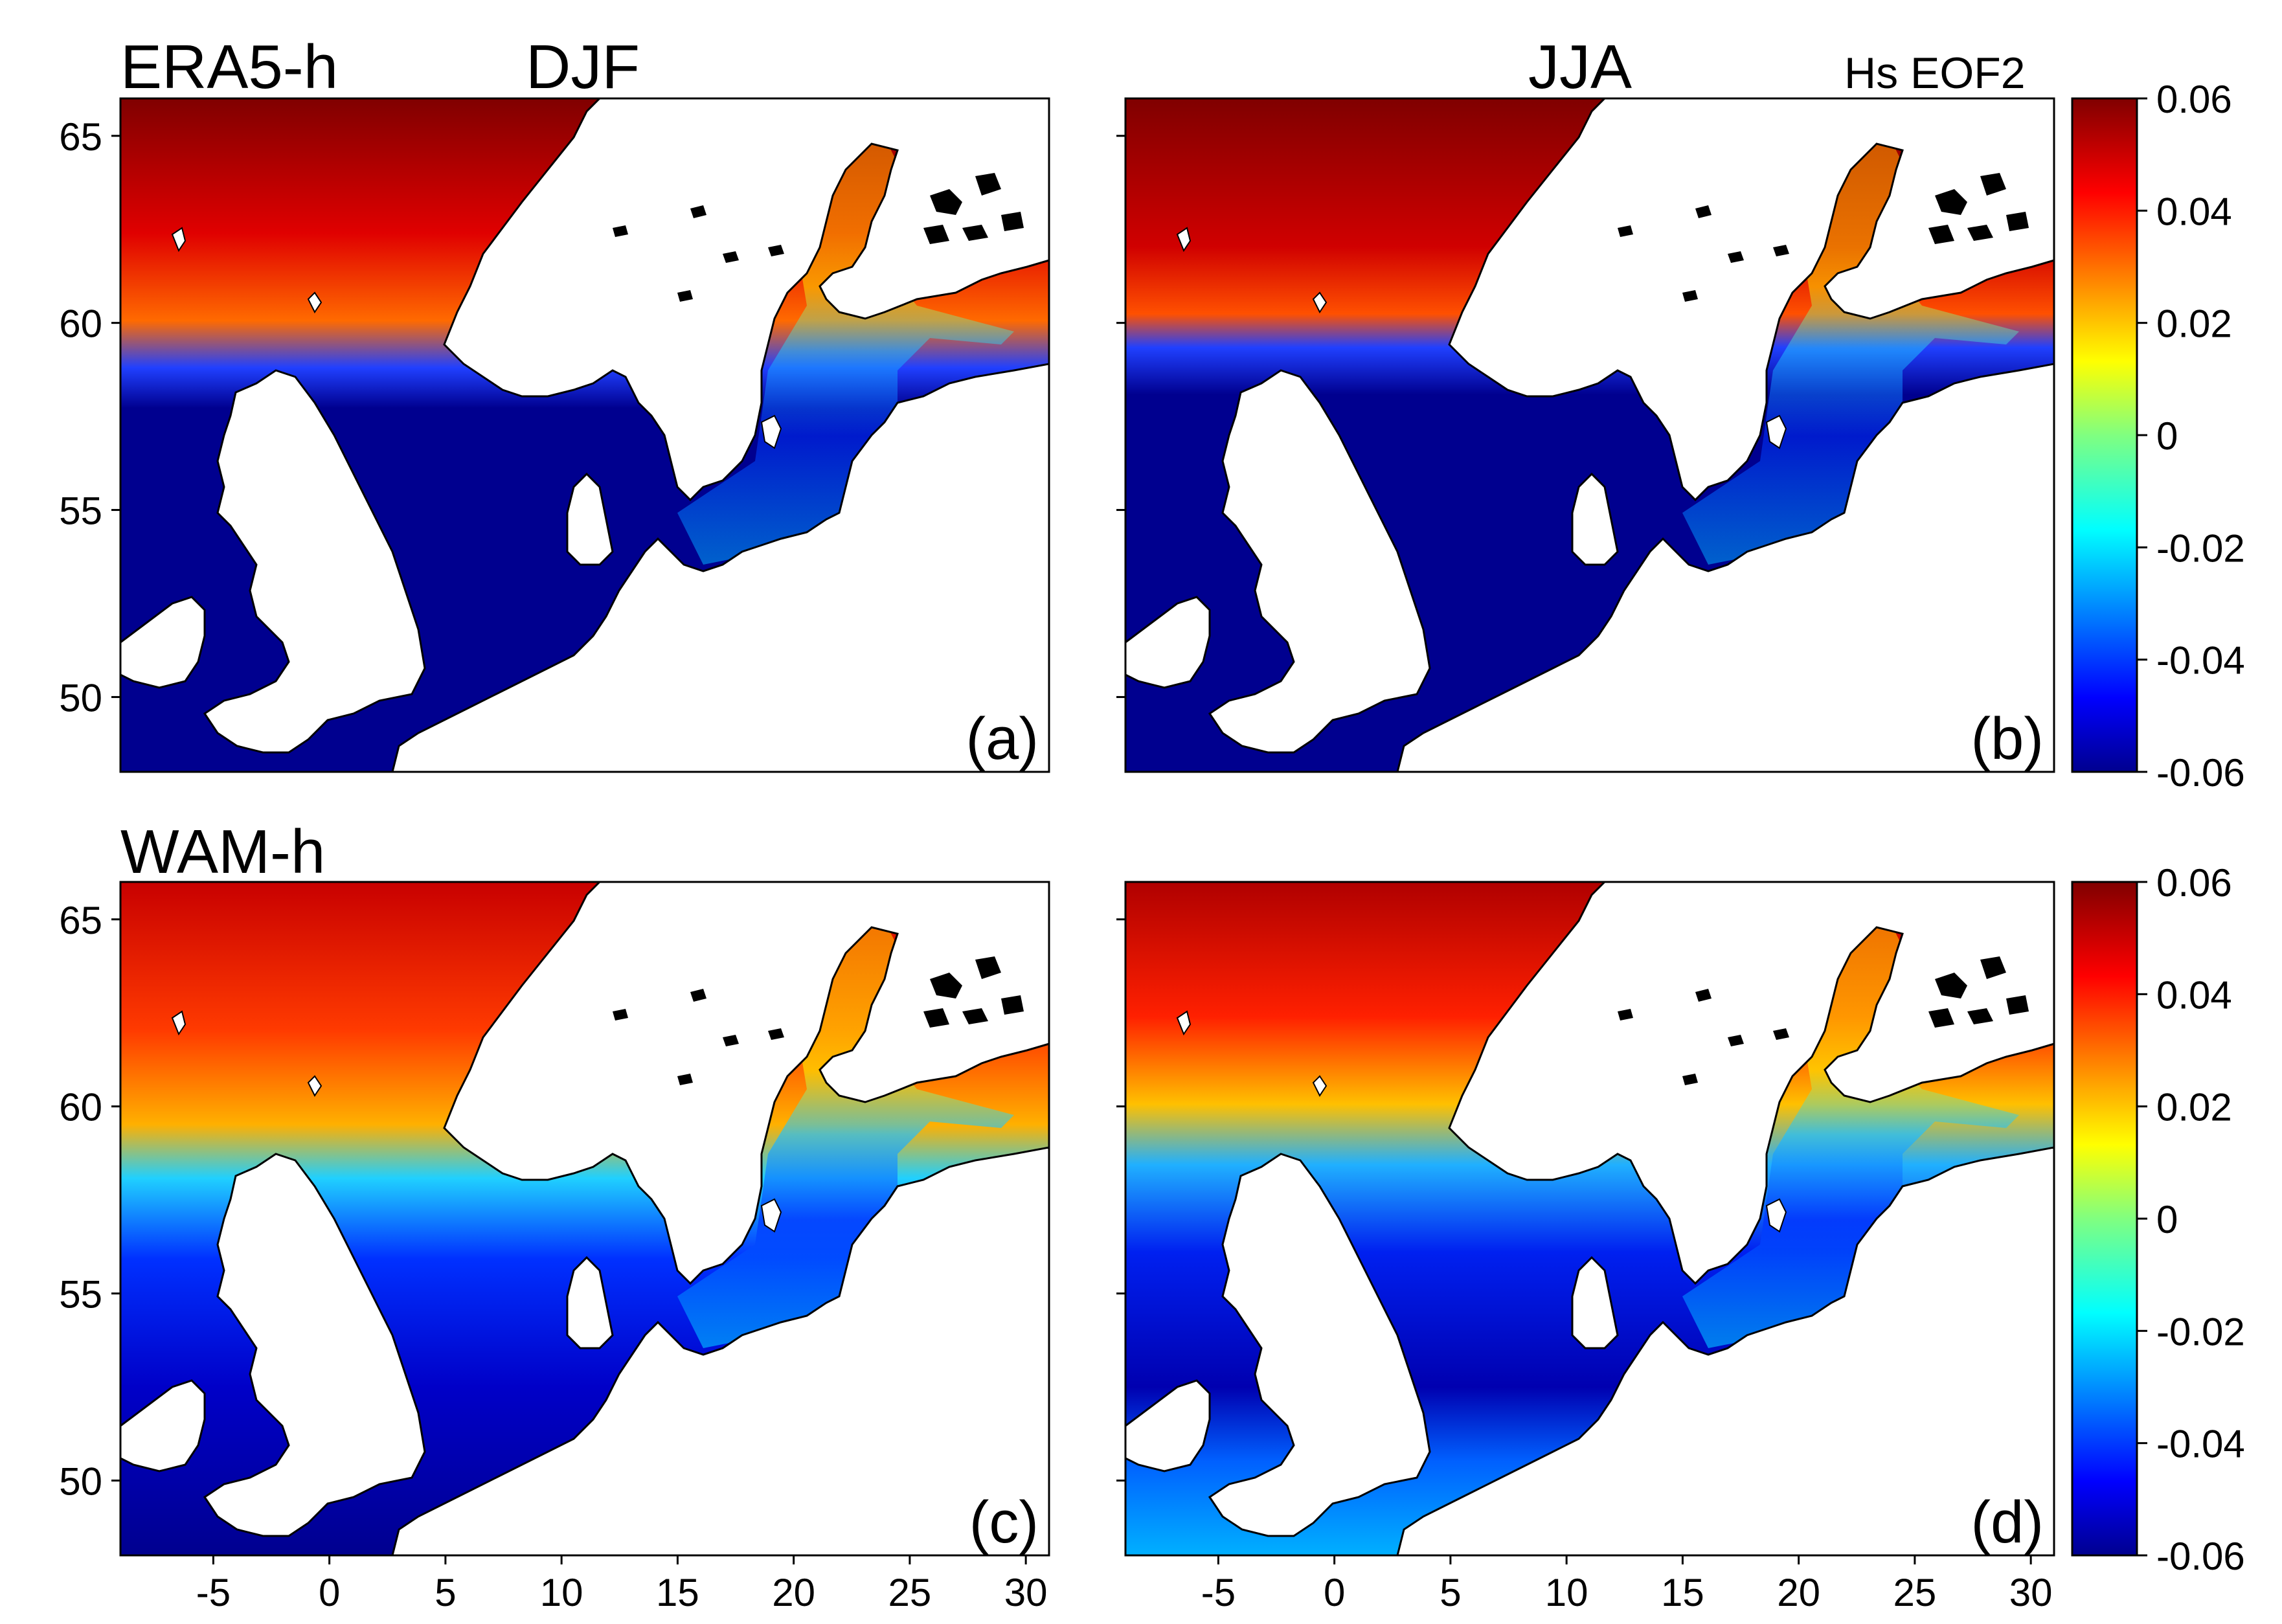 The width and height of the screenshot is (2282, 1624). Describe the element at coordinates (229, 67) in the screenshot. I see `row1-title: ERA5-h` at that location.